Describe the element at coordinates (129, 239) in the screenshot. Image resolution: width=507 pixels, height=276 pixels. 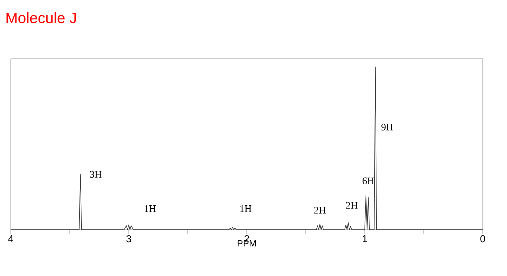
I see `x-tick-label: 3` at that location.